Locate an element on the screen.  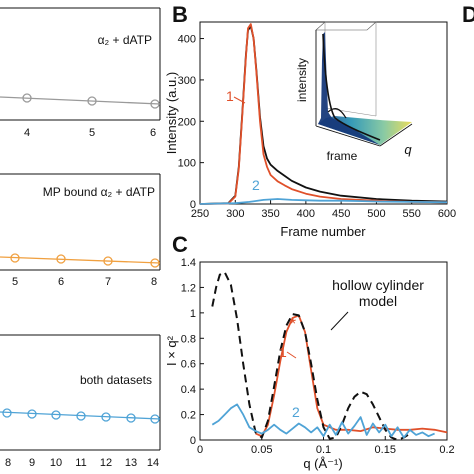
left-panel-2-label: MP bound α₂ + dATP is located at coordinates (99, 192).